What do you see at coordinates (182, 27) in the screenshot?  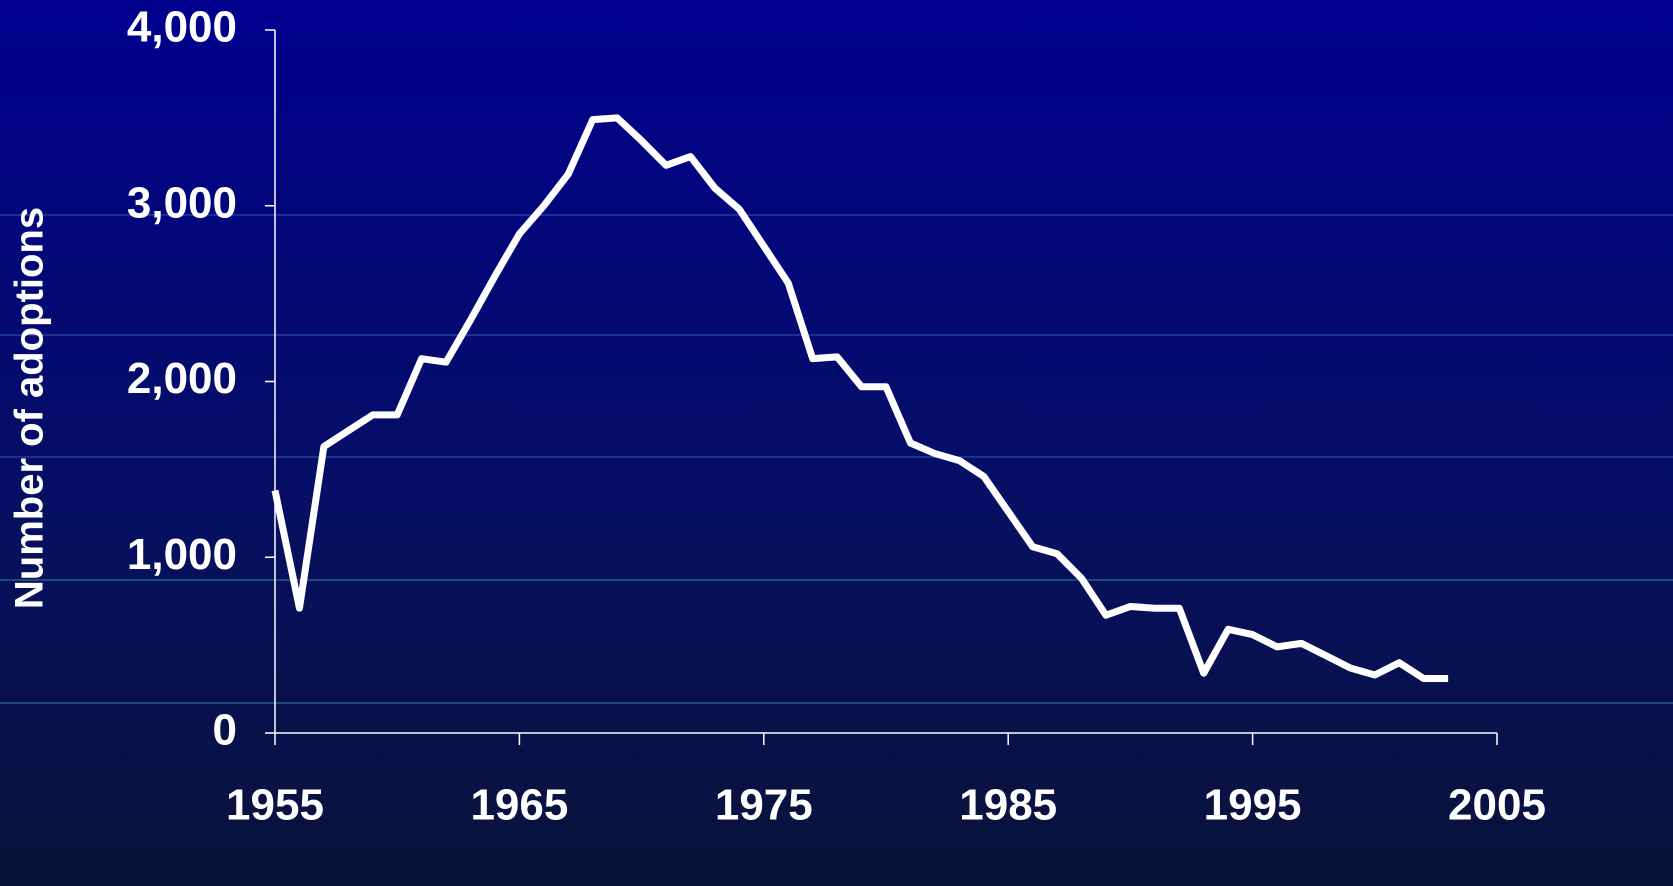 I see `y-tick-label: 4,000` at bounding box center [182, 27].